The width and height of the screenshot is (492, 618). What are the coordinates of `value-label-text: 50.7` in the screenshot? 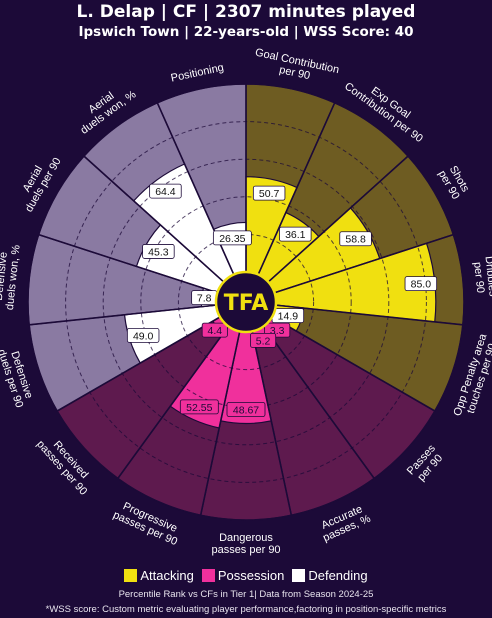 It's located at (269, 194).